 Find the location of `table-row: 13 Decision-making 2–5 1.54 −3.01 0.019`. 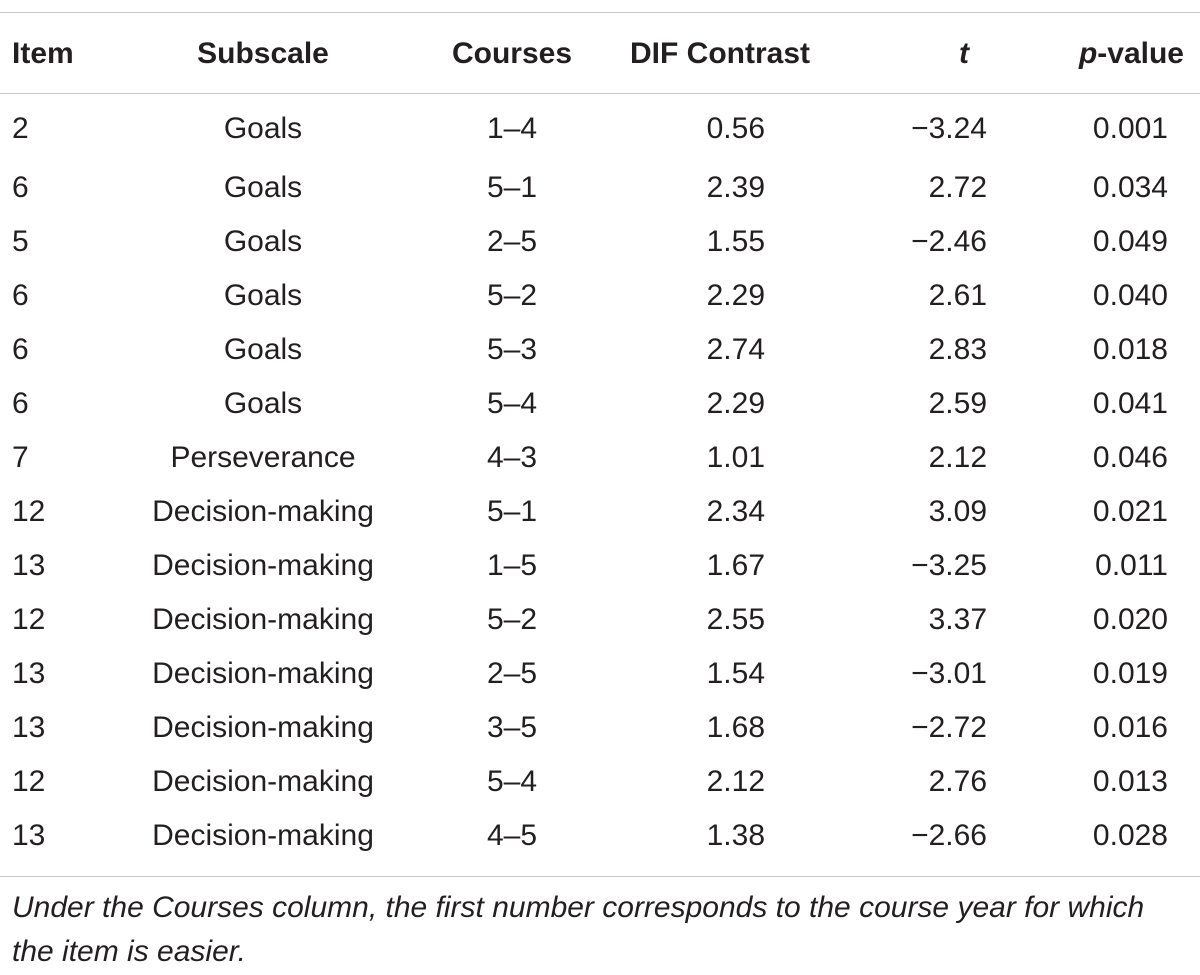

table-row: 13 Decision-making 2–5 1.54 −3.01 0.019 is located at coordinates (600, 674).